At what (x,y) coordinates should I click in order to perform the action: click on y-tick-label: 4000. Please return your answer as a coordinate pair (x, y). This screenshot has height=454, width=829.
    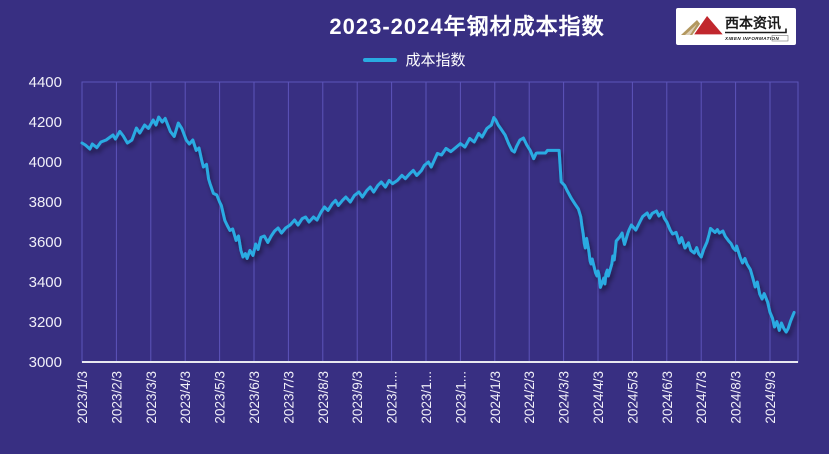
    Looking at the image, I should click on (45, 162).